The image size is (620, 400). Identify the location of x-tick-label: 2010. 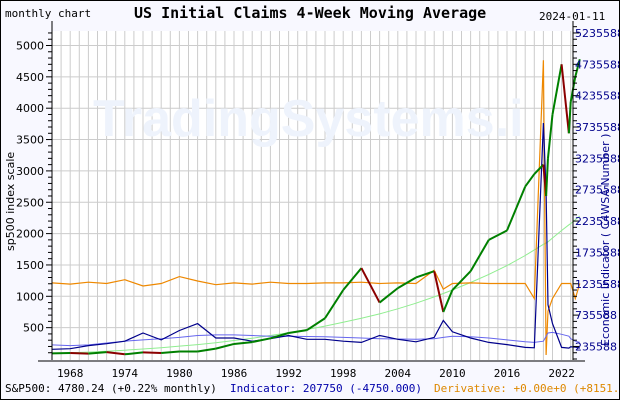
(452, 373).